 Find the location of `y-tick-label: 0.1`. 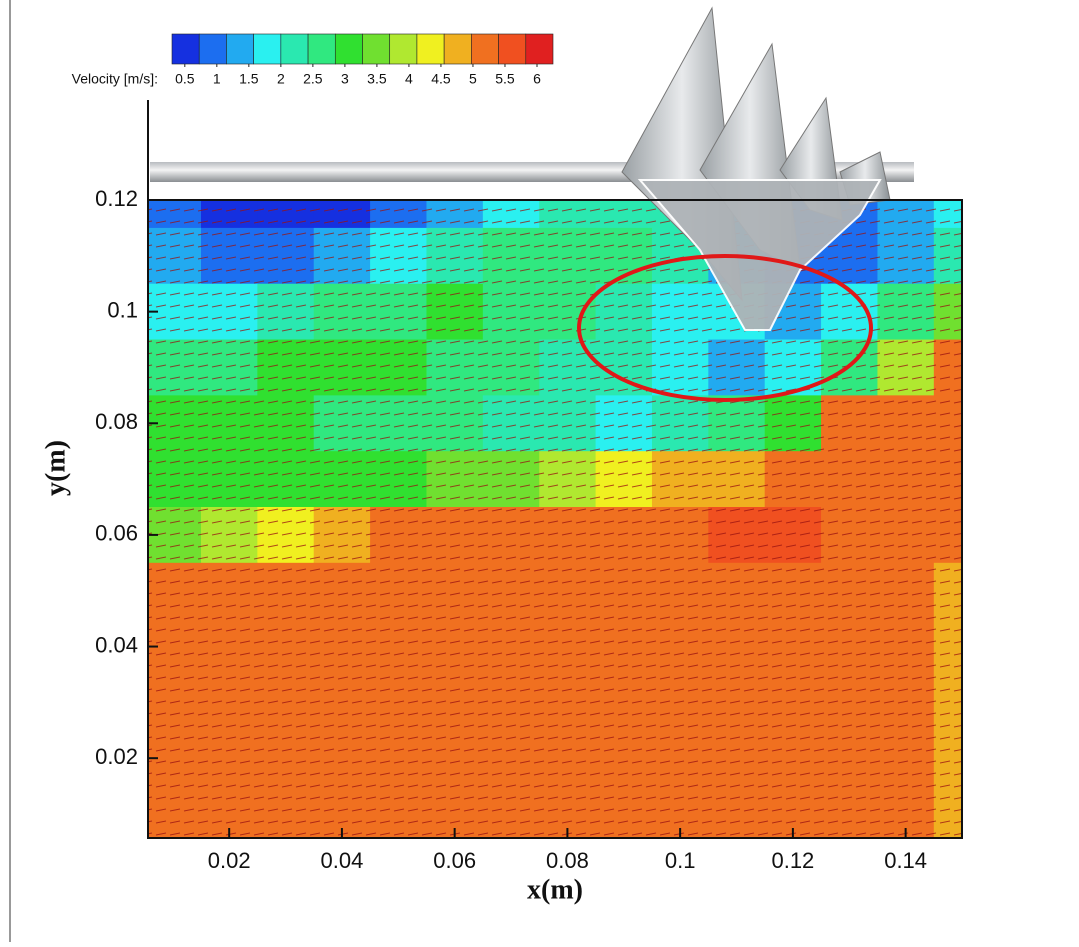

y-tick-label: 0.1 is located at coordinates (122, 309).